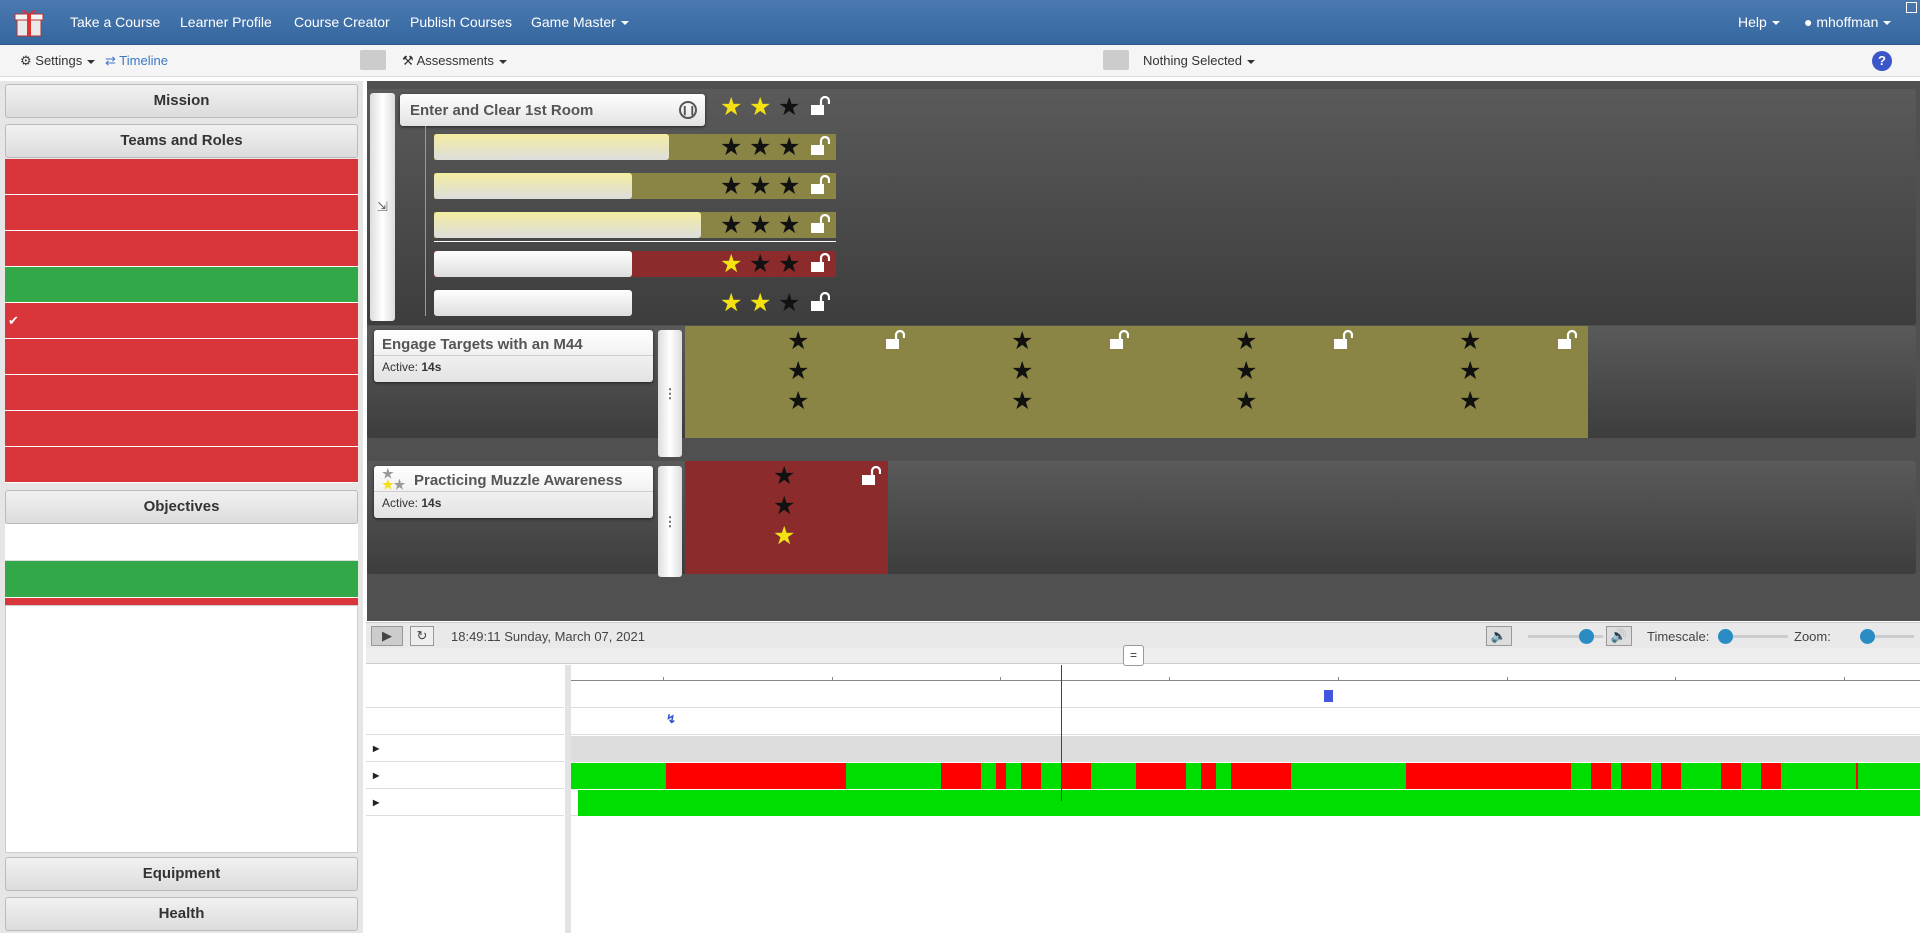  What do you see at coordinates (1199, 60) in the screenshot?
I see `selection-menu: Nothing Selected` at bounding box center [1199, 60].